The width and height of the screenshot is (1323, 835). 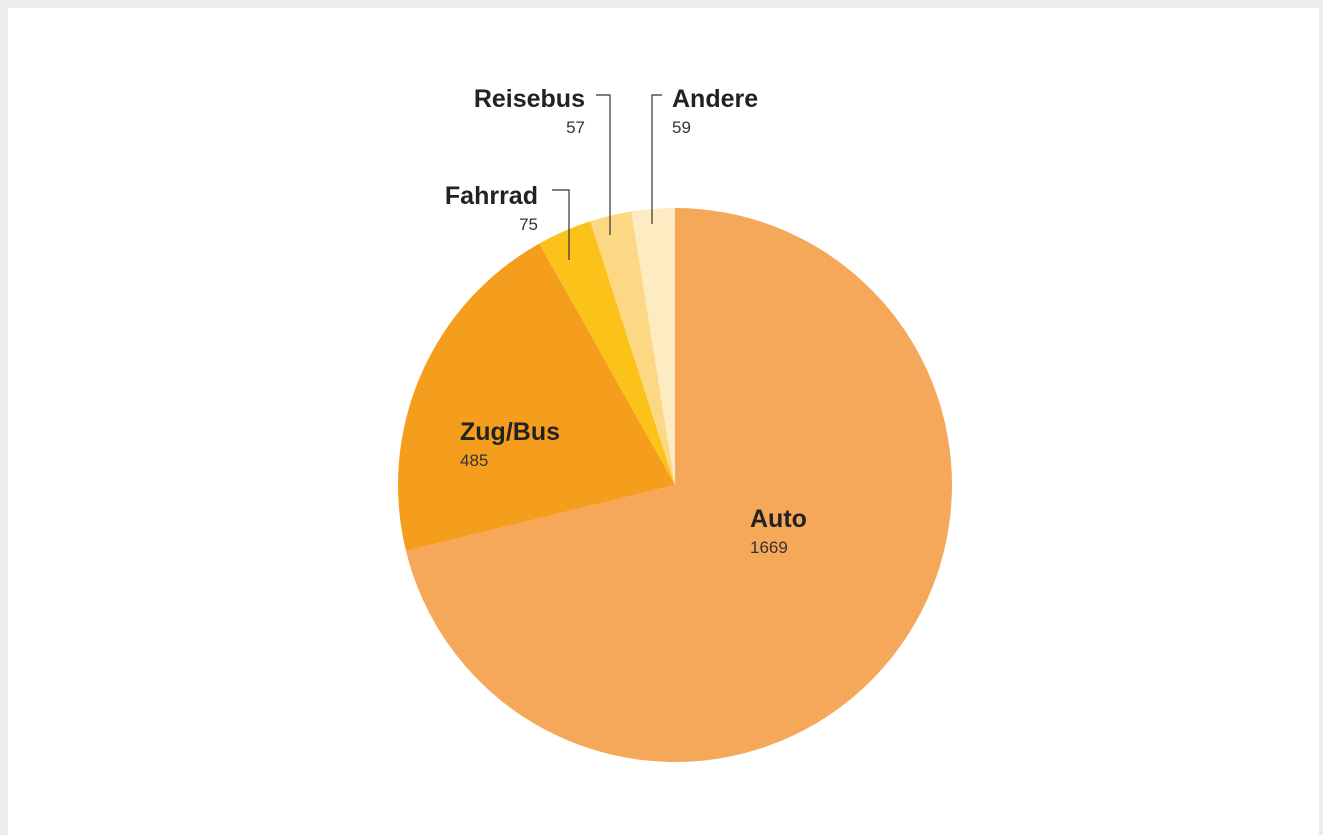 I want to click on slice-value-andere: 59, so click(x=681, y=127).